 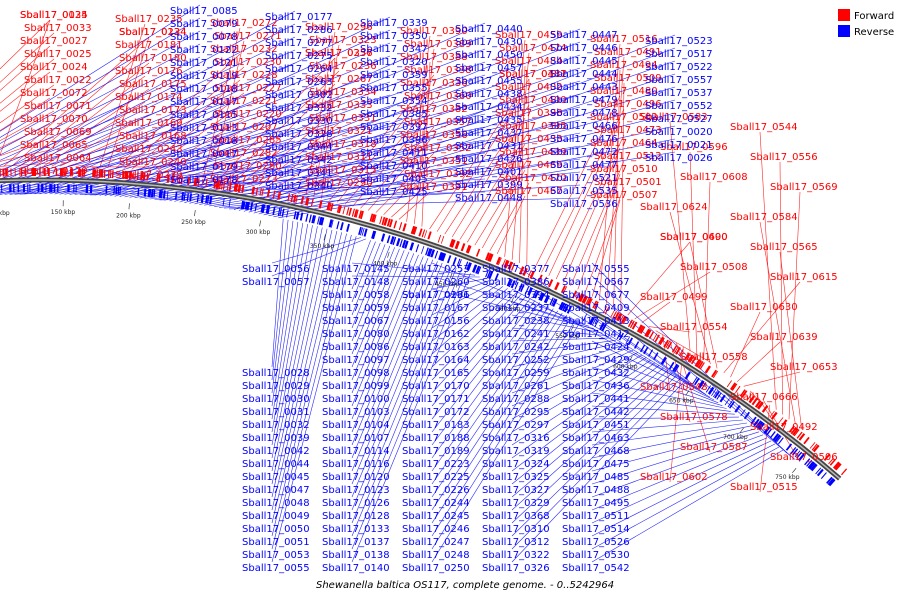 What do you see at coordinates (244, 127) in the screenshot?
I see `forward-feature-label: Sball17_0207` at bounding box center [244, 127].